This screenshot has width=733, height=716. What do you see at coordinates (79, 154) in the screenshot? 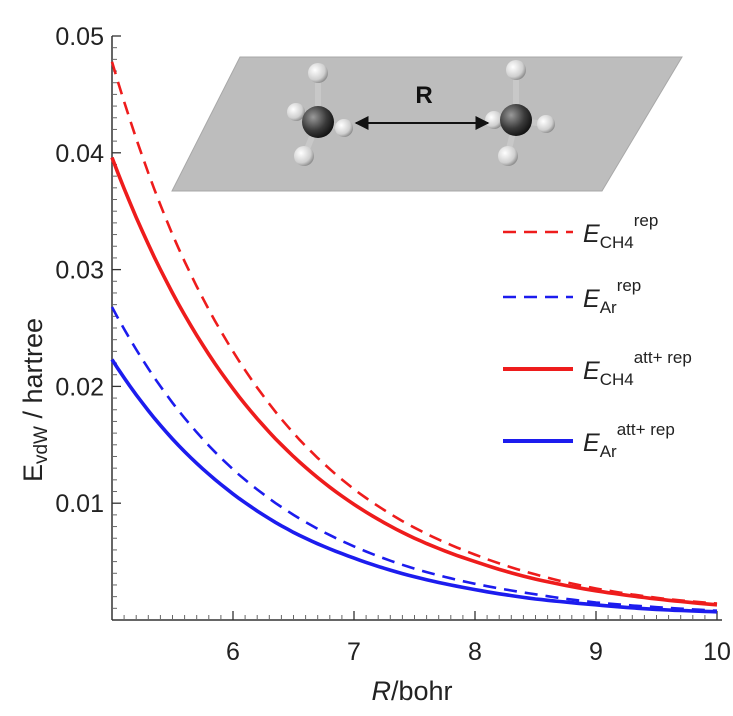
I see `y-tick-label: 0.04` at bounding box center [79, 154].